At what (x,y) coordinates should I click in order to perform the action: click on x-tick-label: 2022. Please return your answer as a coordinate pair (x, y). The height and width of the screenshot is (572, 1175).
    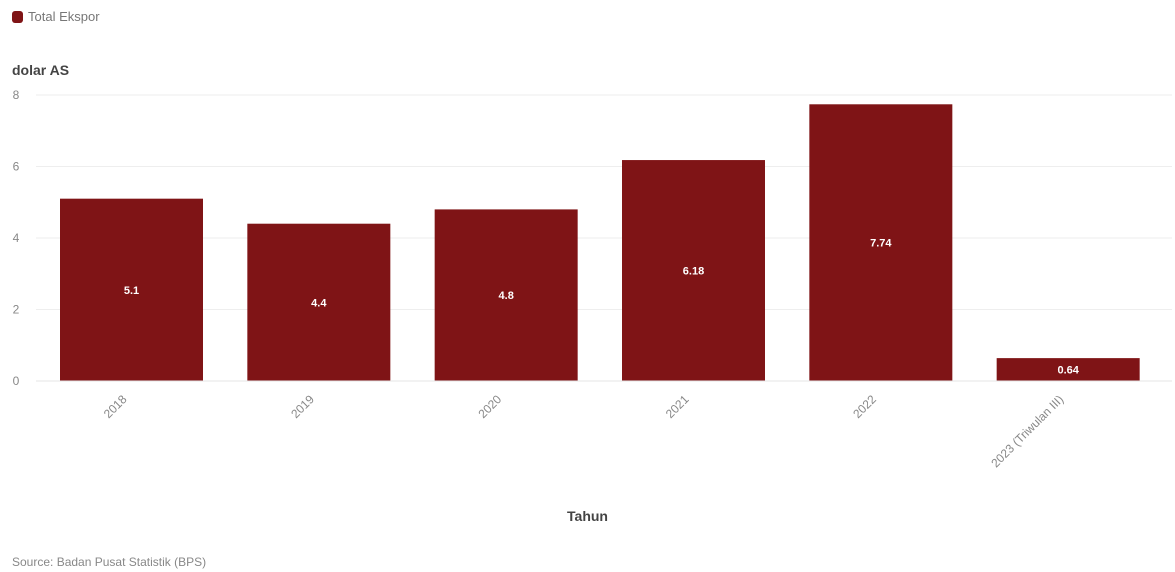
    Looking at the image, I should click on (864, 406).